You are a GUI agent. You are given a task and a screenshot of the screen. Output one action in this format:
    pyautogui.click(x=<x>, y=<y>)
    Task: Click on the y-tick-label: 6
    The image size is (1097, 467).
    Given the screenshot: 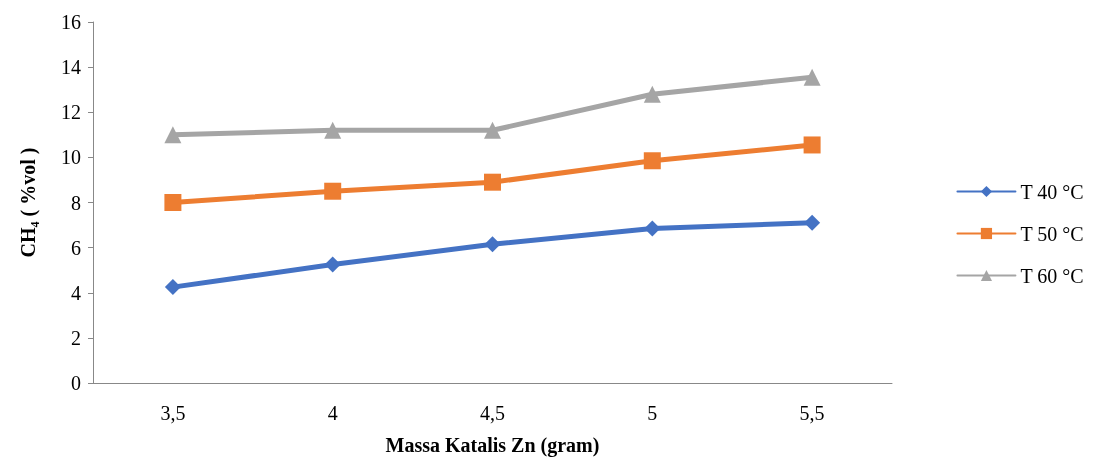 What is the action you would take?
    pyautogui.click(x=76, y=247)
    